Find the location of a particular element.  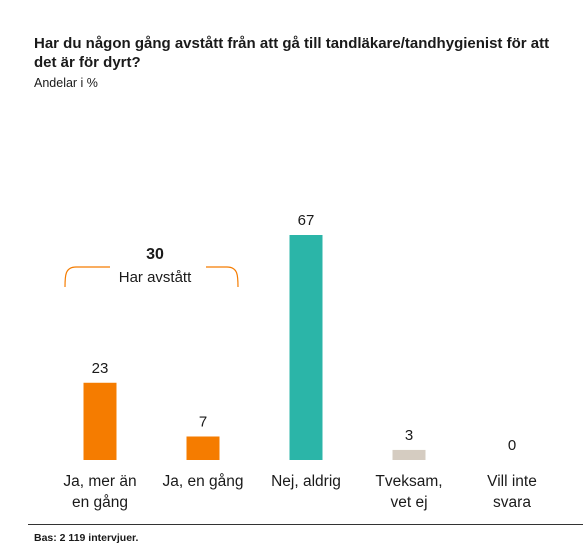

data-label: 7 is located at coordinates (203, 421).